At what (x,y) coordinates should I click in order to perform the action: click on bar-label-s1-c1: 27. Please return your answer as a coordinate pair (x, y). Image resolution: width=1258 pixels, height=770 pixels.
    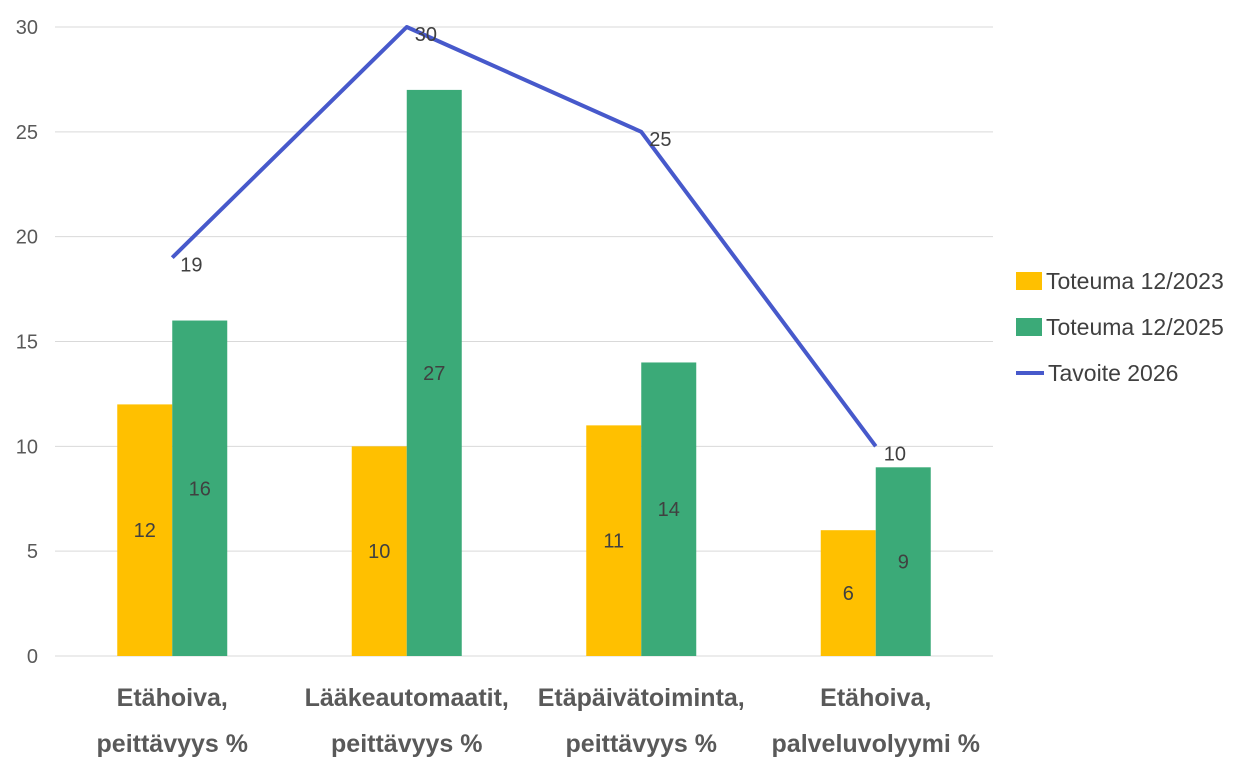
    Looking at the image, I should click on (434, 374).